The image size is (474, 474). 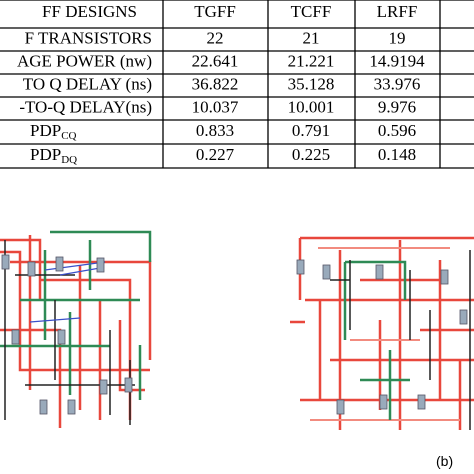 I want to click on row-label-text: TO Q DELAY (ns), so click(x=87, y=83).